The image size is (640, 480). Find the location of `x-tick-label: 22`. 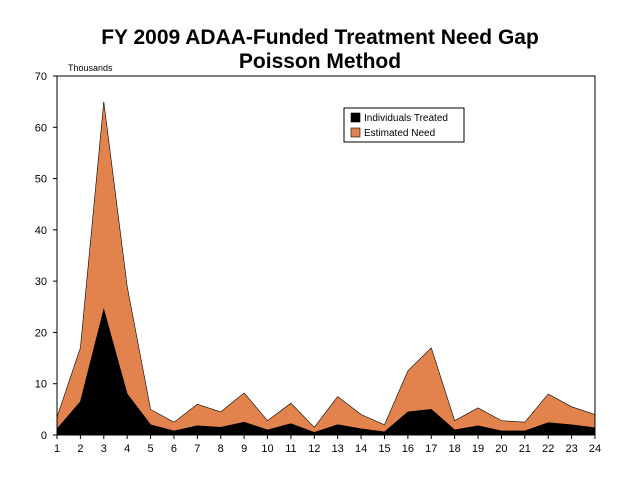

x-tick-label: 22 is located at coordinates (548, 449).